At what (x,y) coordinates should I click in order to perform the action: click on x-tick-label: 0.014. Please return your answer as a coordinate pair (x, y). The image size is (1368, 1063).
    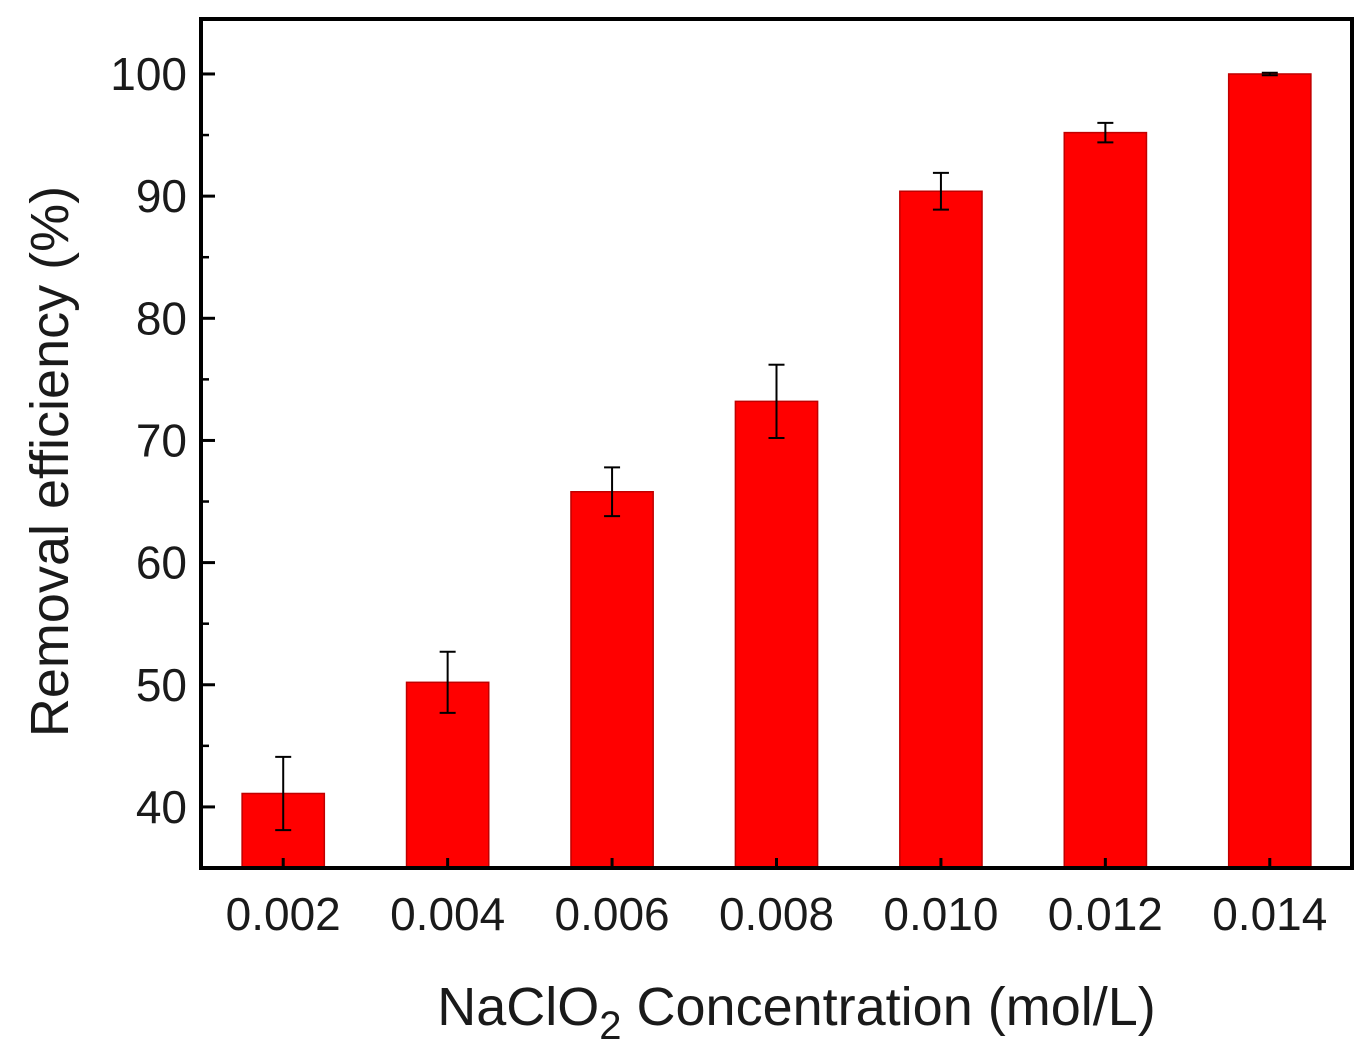
    Looking at the image, I should click on (1269, 914).